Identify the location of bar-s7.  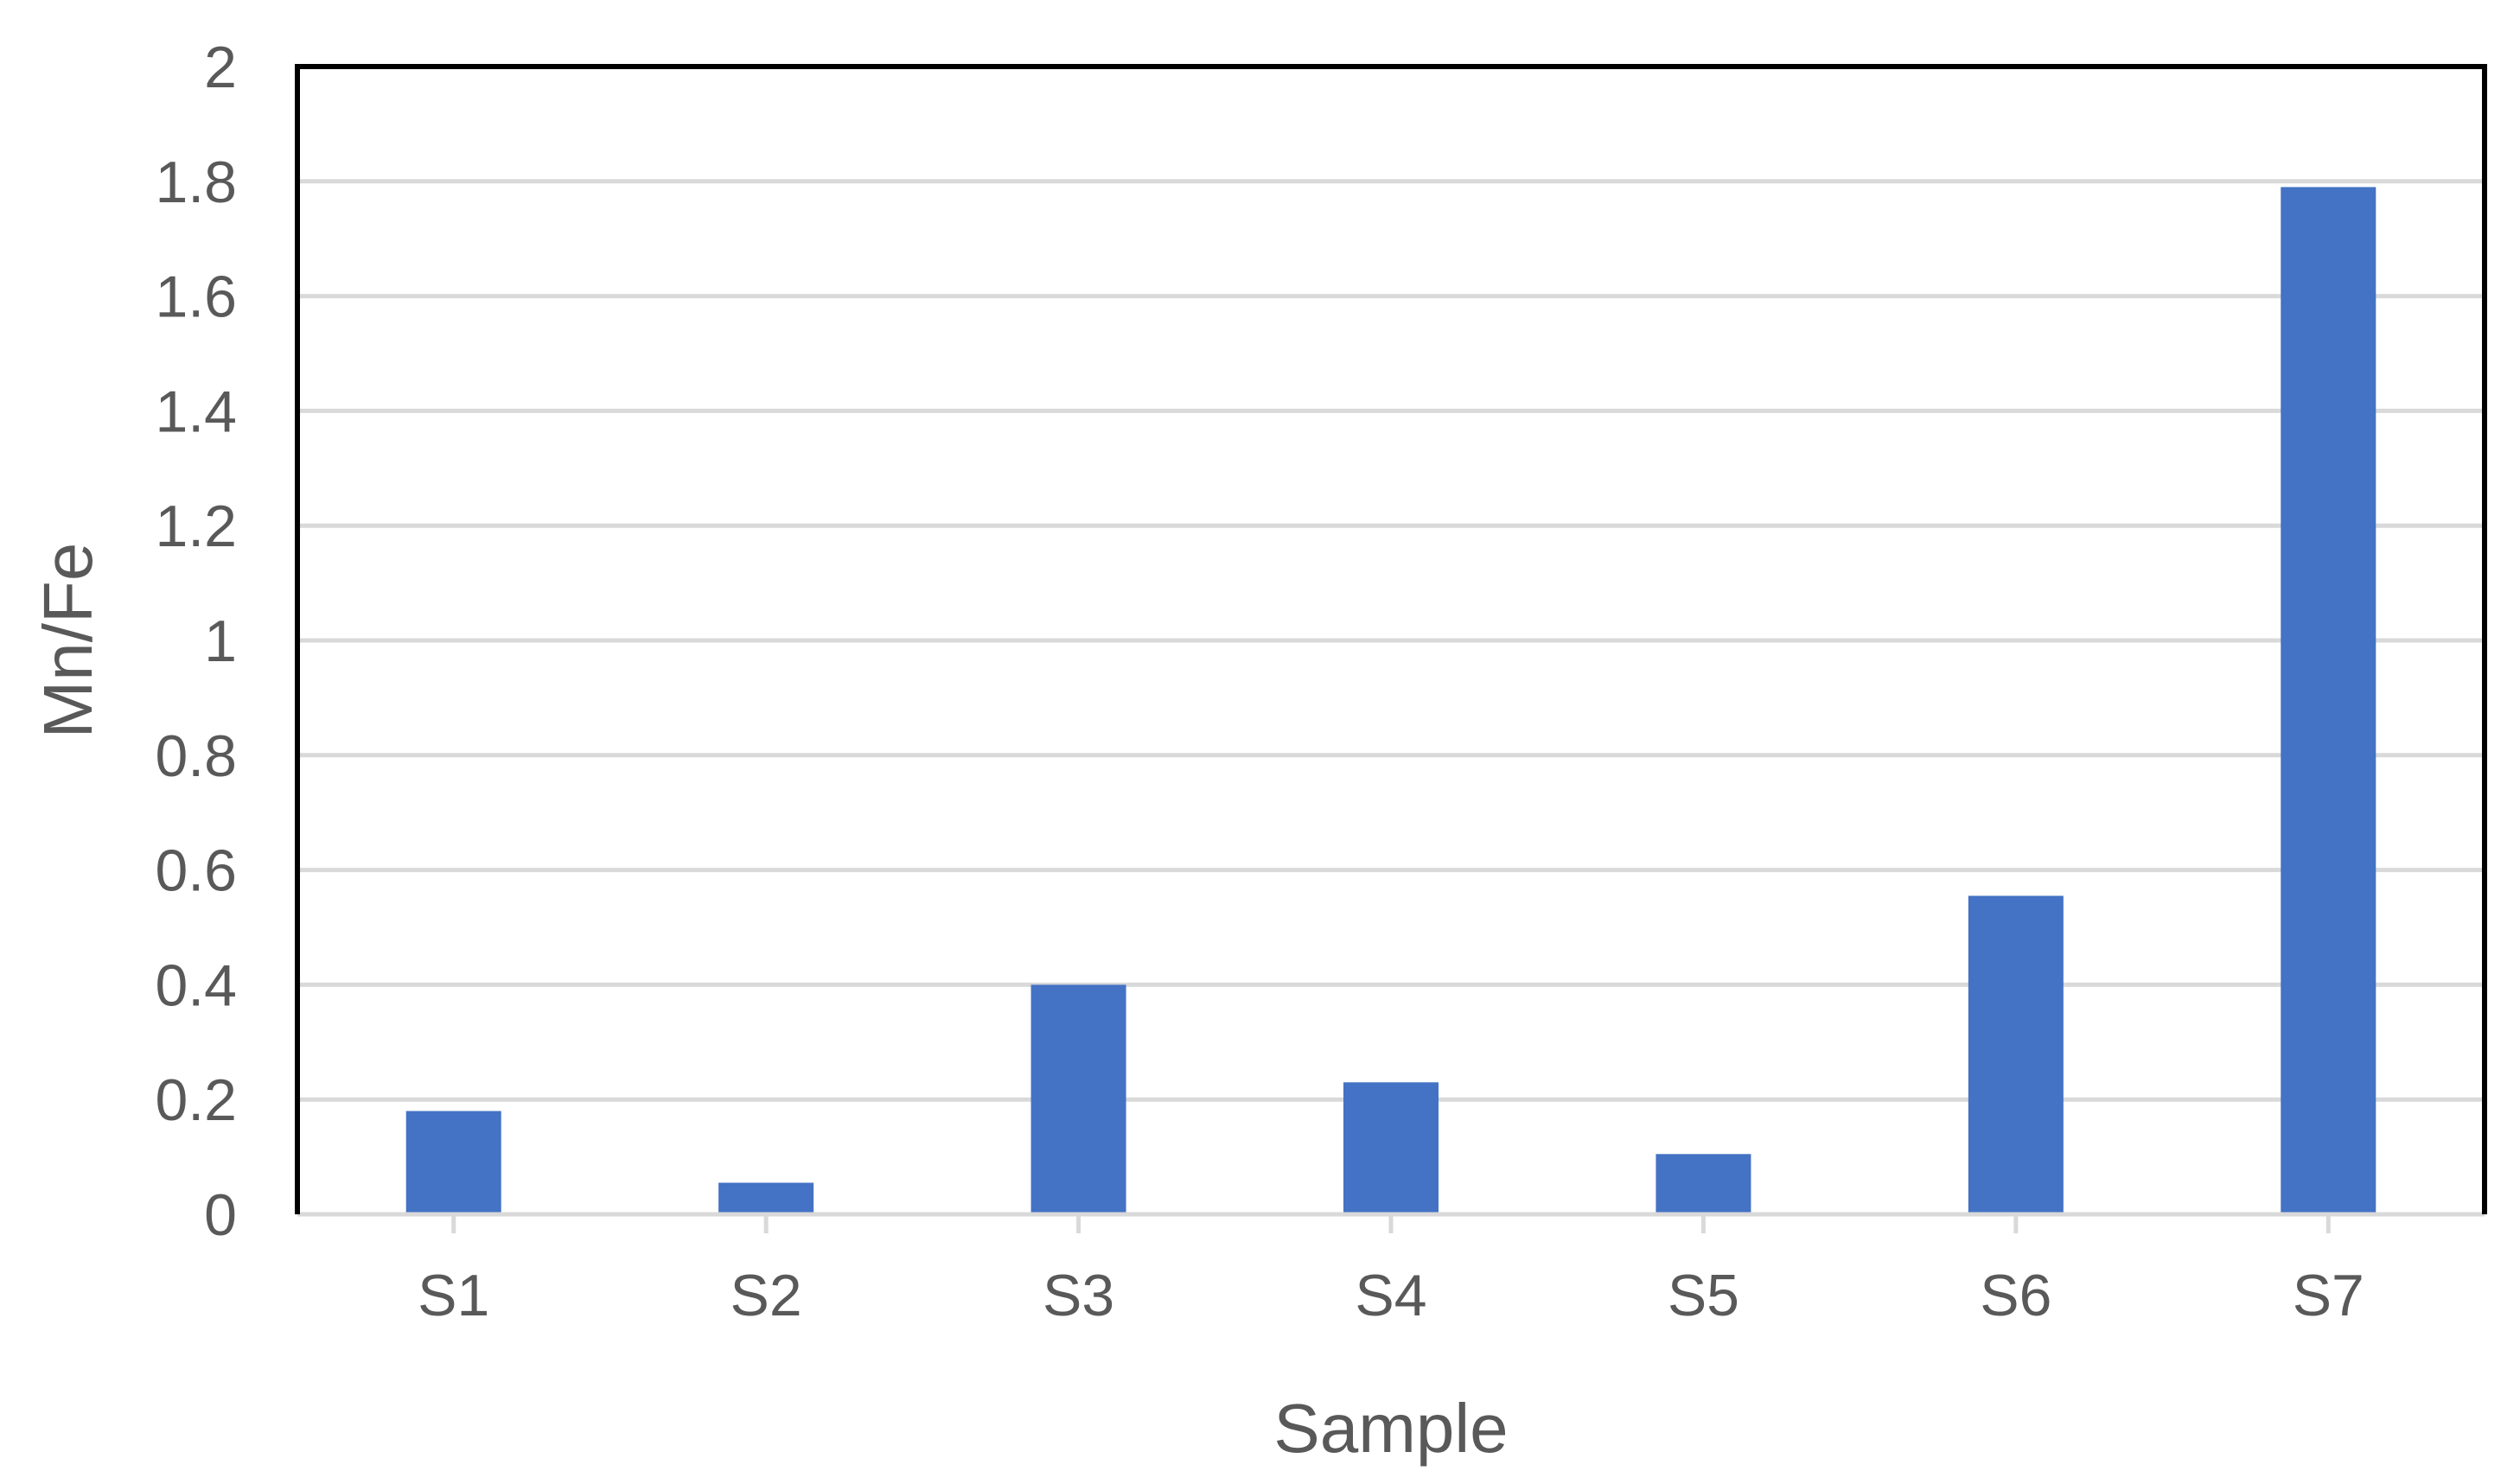
(2328, 701).